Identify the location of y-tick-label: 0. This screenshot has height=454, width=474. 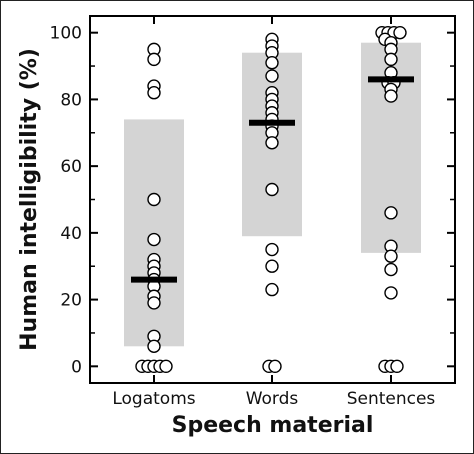
(76, 367).